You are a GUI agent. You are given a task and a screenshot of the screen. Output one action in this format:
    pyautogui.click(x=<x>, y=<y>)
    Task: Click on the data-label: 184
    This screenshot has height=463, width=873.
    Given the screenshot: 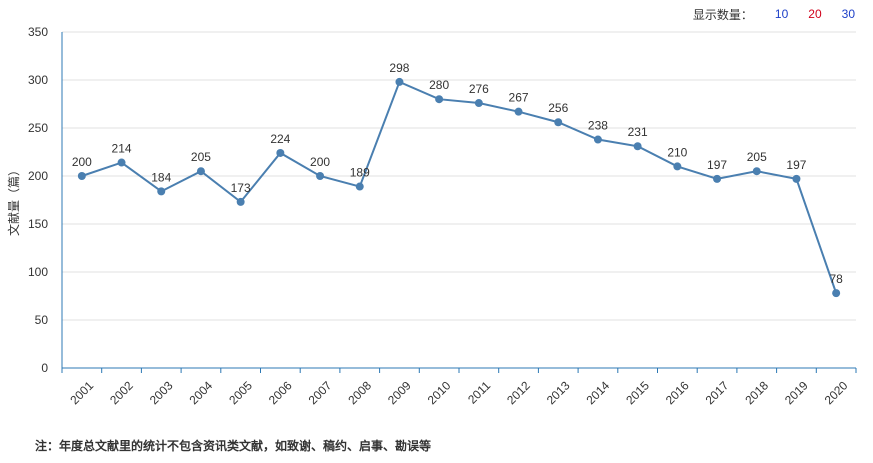 What is the action you would take?
    pyautogui.click(x=161, y=177)
    